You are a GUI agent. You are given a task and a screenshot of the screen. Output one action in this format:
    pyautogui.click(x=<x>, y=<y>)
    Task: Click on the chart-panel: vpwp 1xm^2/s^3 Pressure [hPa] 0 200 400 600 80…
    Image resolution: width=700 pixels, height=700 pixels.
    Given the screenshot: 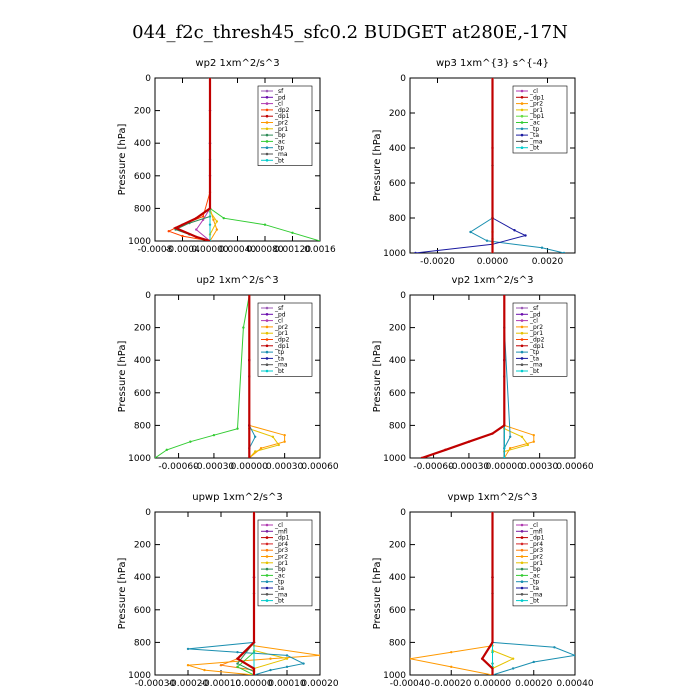 What is the action you would take?
    pyautogui.click(x=483, y=590)
    